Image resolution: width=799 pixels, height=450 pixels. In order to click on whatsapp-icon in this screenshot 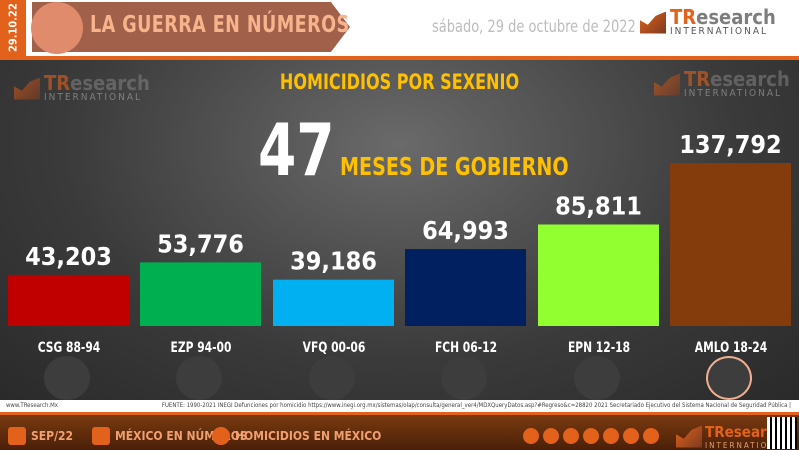, I will do `click(551, 436)`.